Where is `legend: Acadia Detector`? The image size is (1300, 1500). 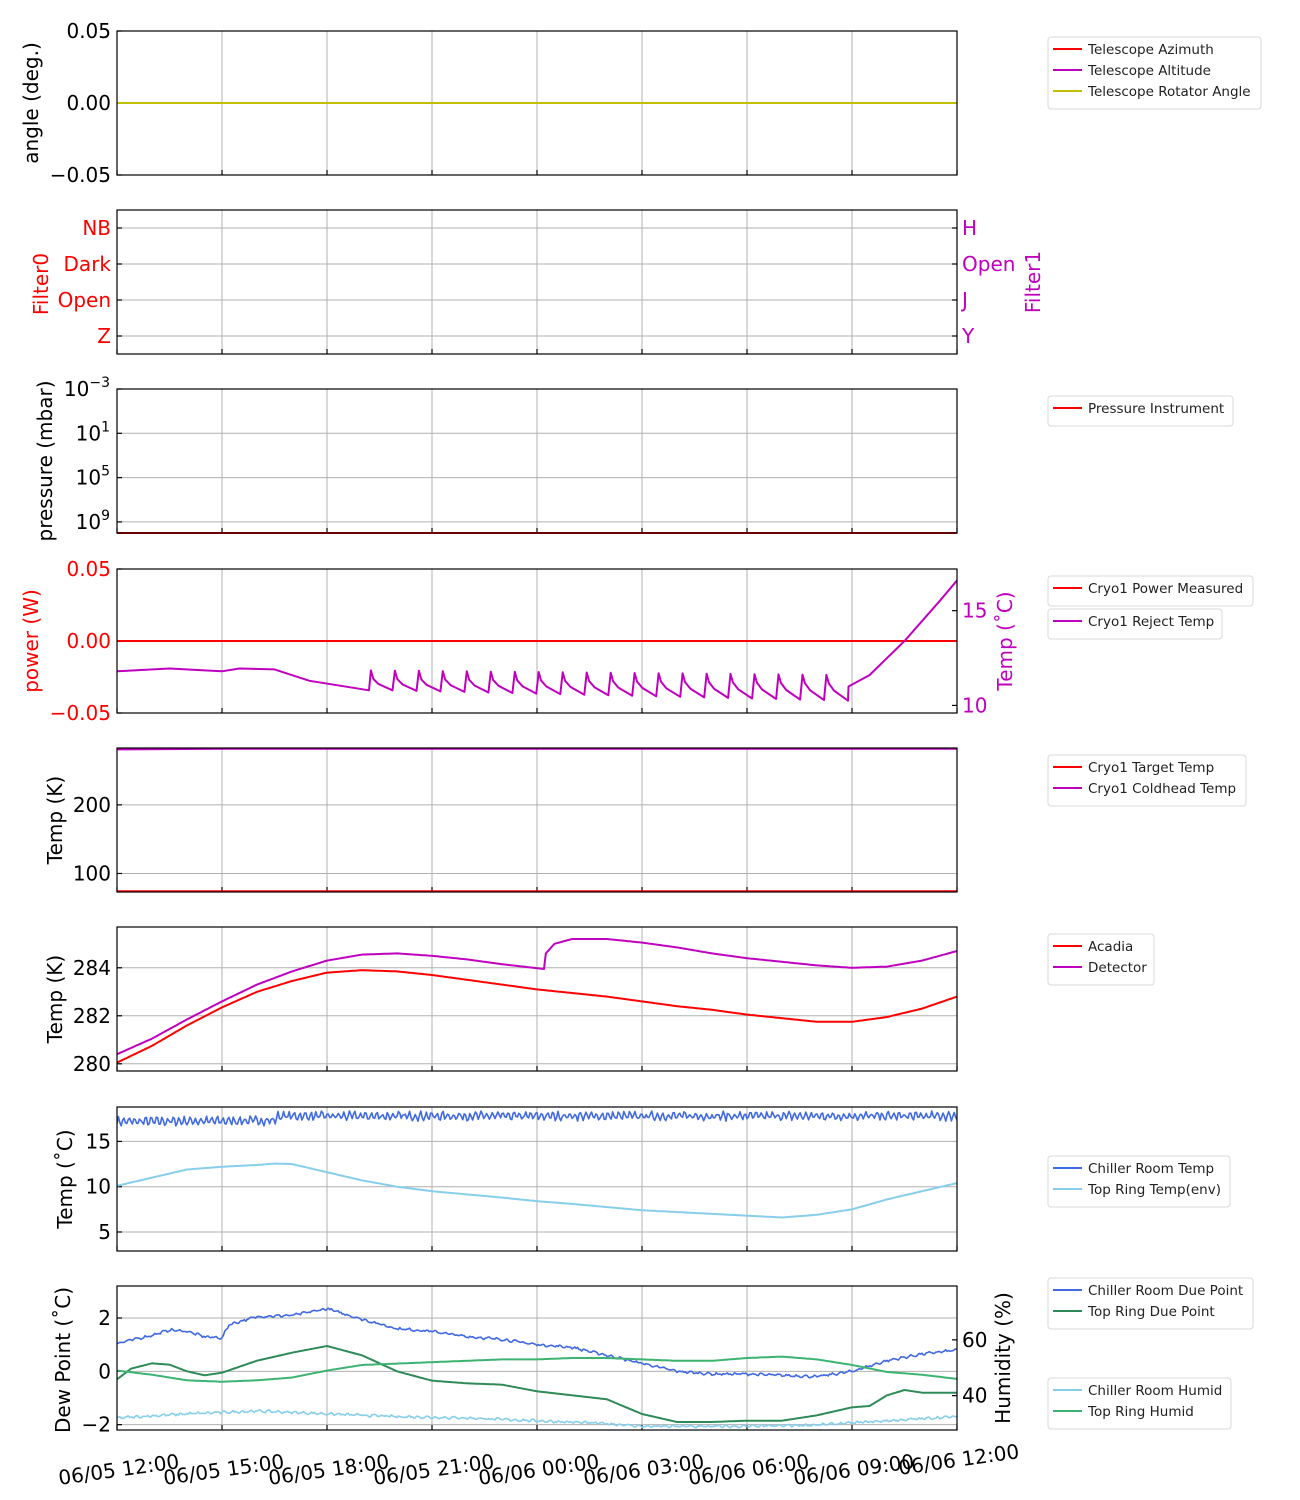
legend: Acadia Detector is located at coordinates (1101, 959).